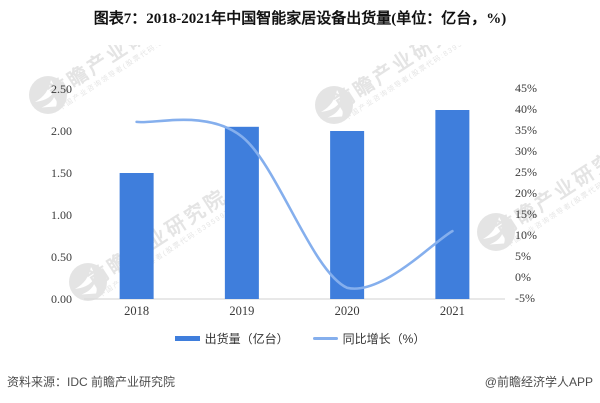  I want to click on legend-item-growth: 同比增长（%）, so click(369, 338).